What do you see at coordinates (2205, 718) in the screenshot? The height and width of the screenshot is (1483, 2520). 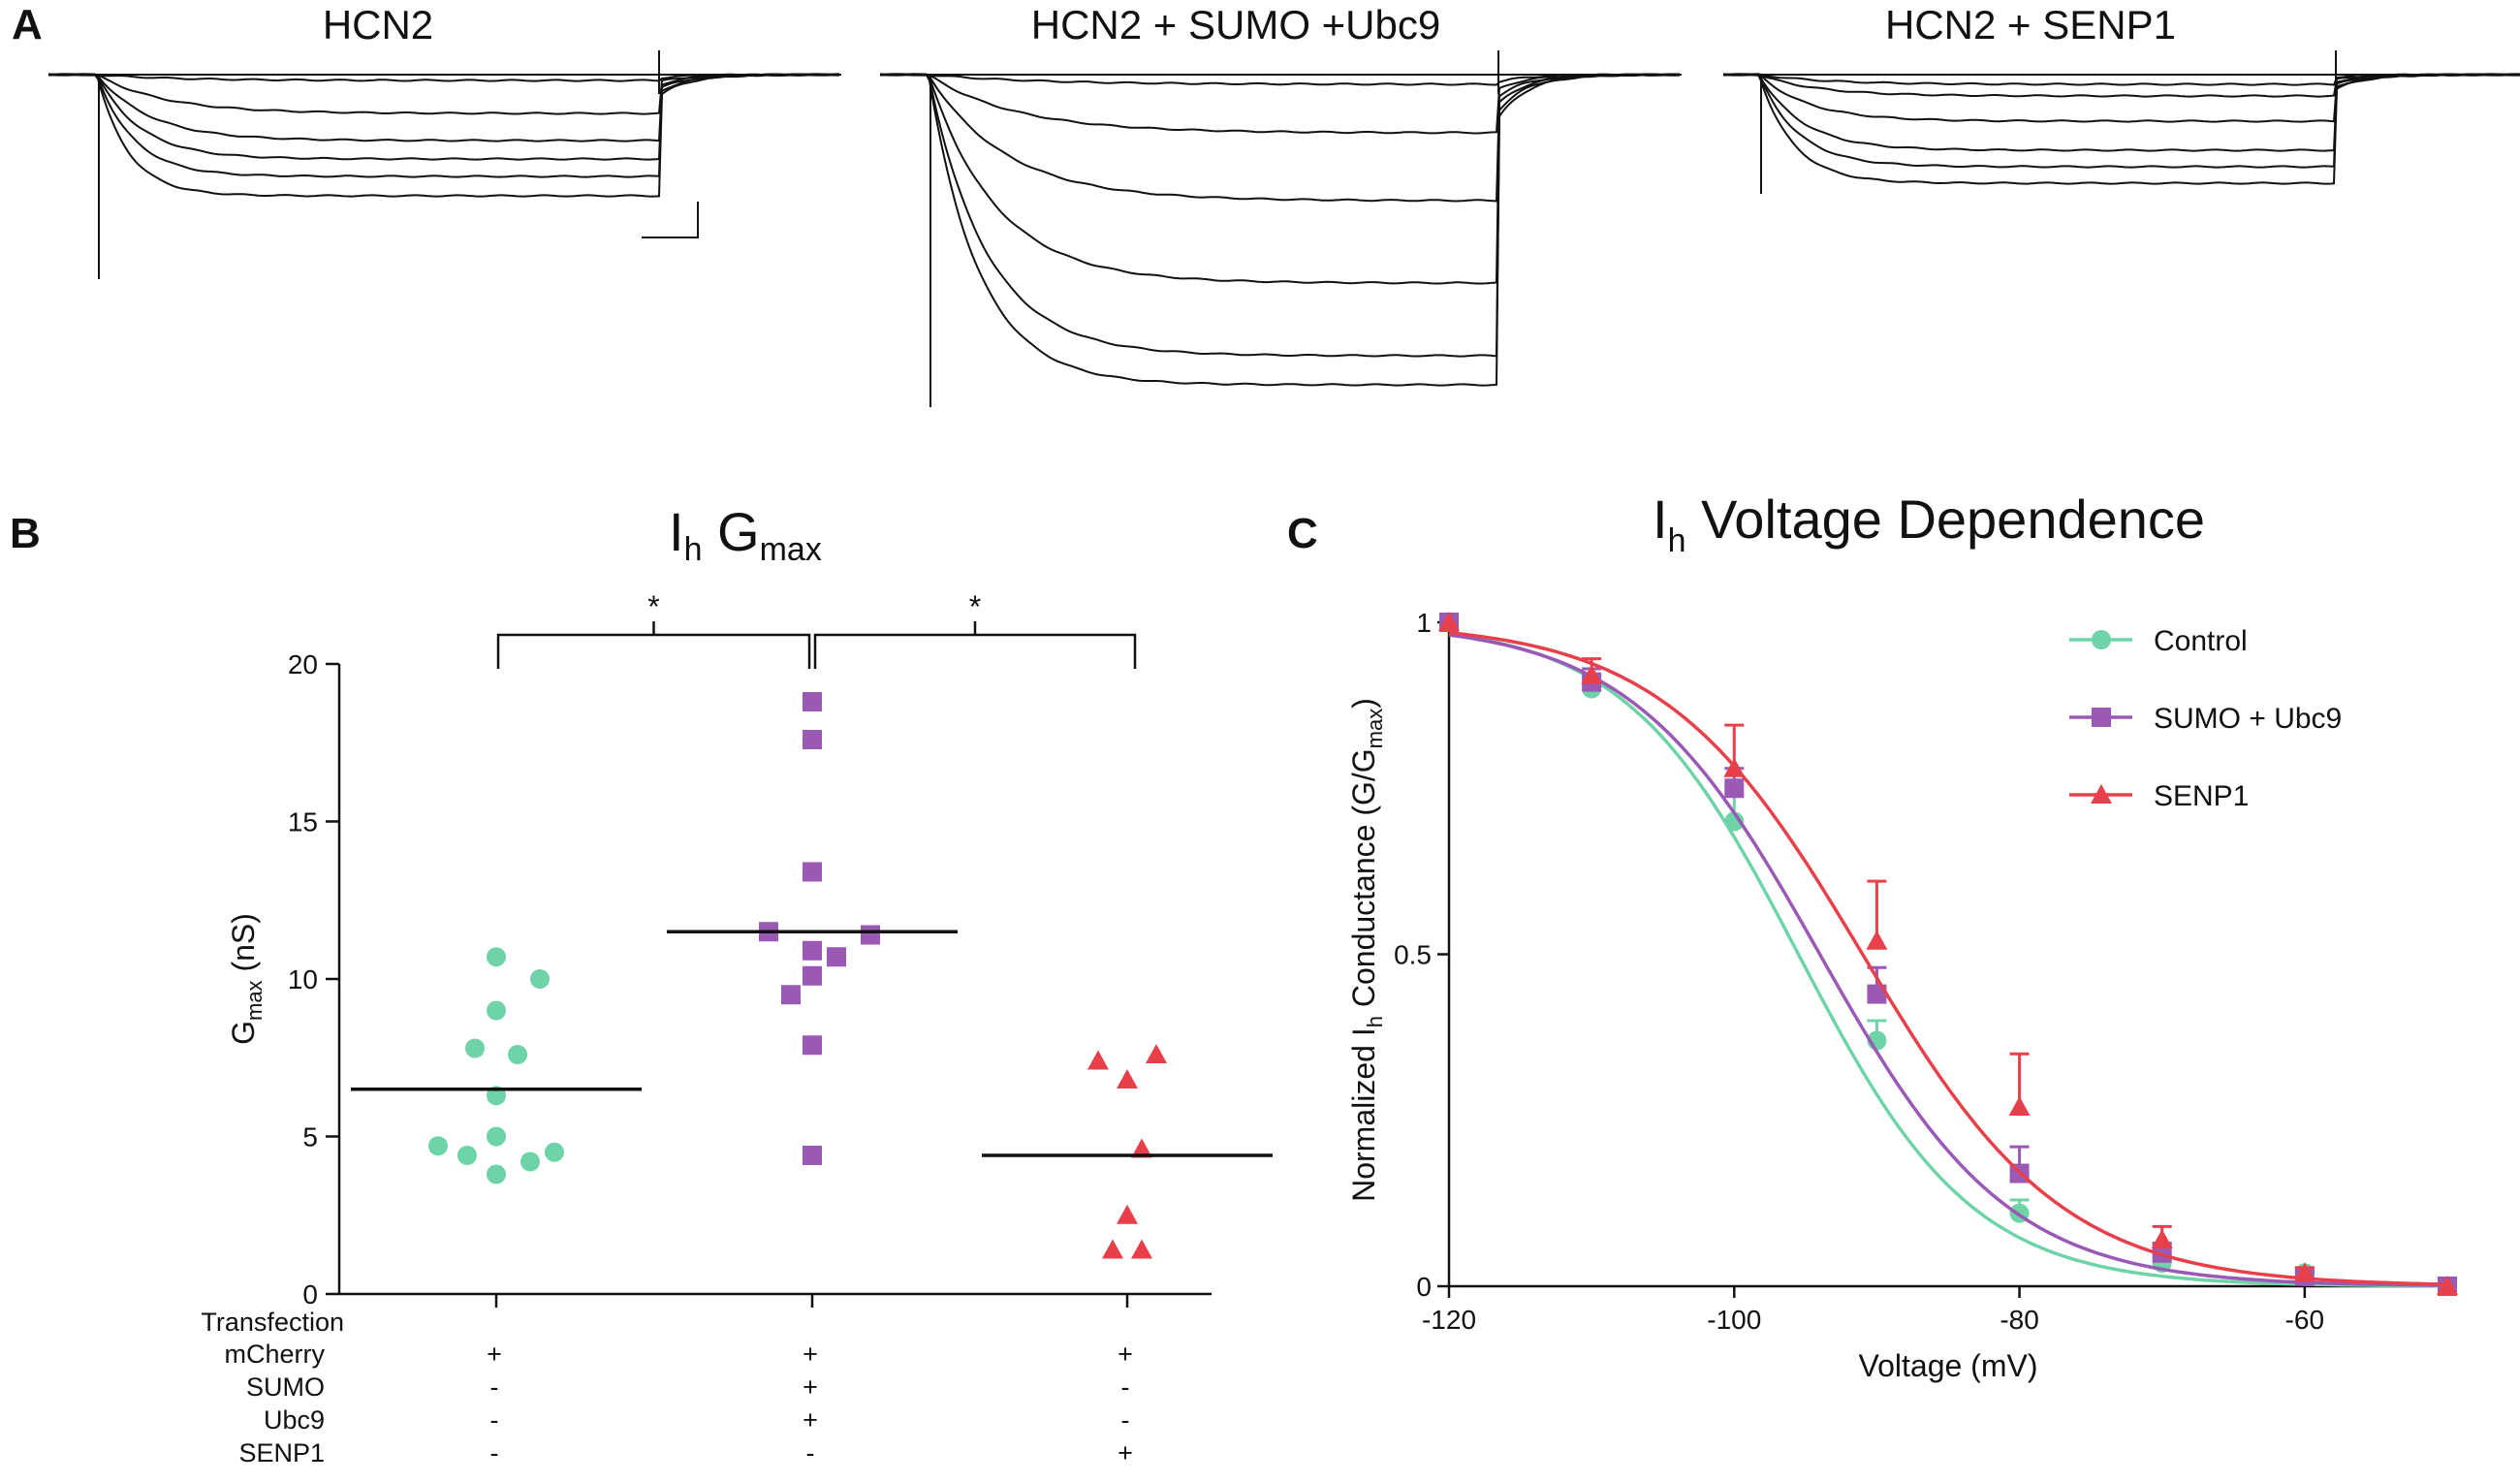 I see `voltage-legend: Control SUMO + Ubc9 SENP1` at bounding box center [2205, 718].